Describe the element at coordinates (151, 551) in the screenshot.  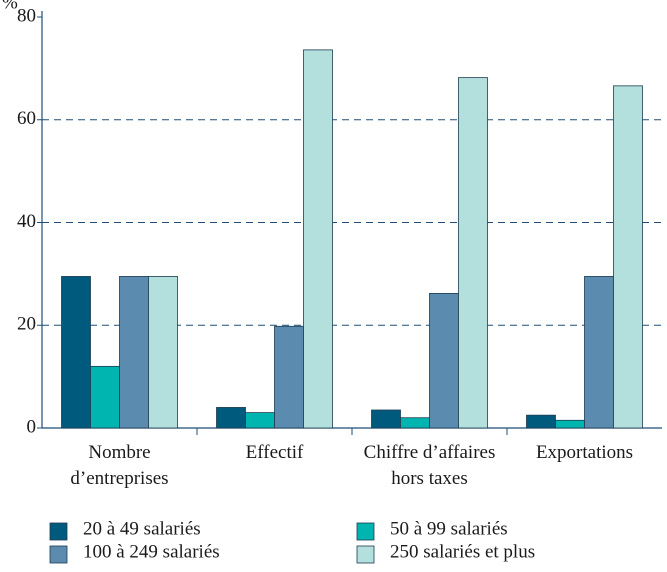
I see `legend-label: 100 à 249 salariés` at that location.